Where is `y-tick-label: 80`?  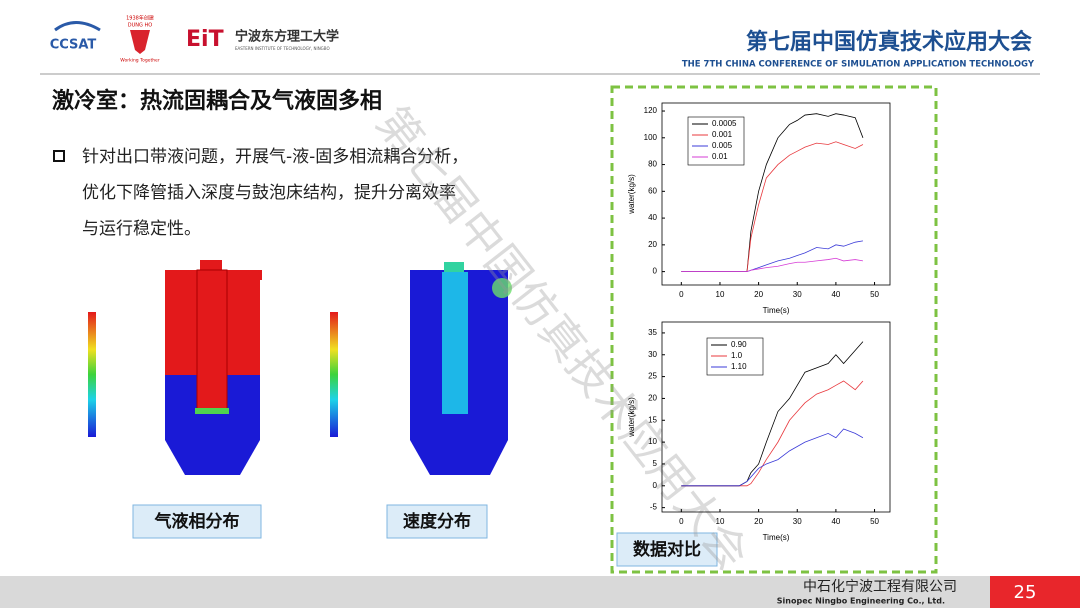 y-tick-label: 80 is located at coordinates (652, 164).